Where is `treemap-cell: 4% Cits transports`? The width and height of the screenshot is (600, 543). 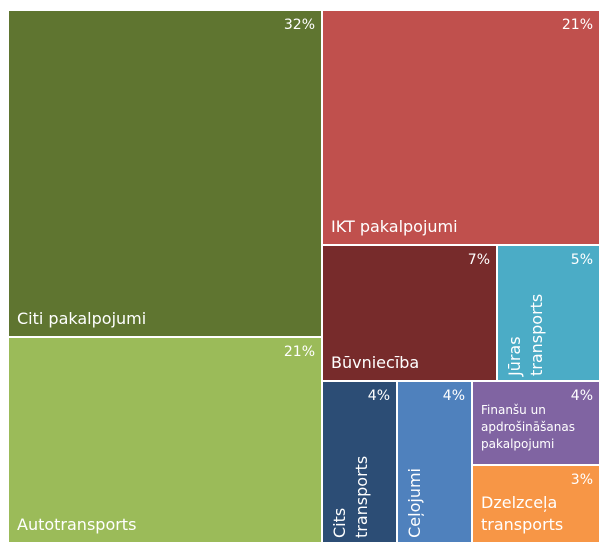
treemap-cell: 4% Cits transports is located at coordinates (359, 462).